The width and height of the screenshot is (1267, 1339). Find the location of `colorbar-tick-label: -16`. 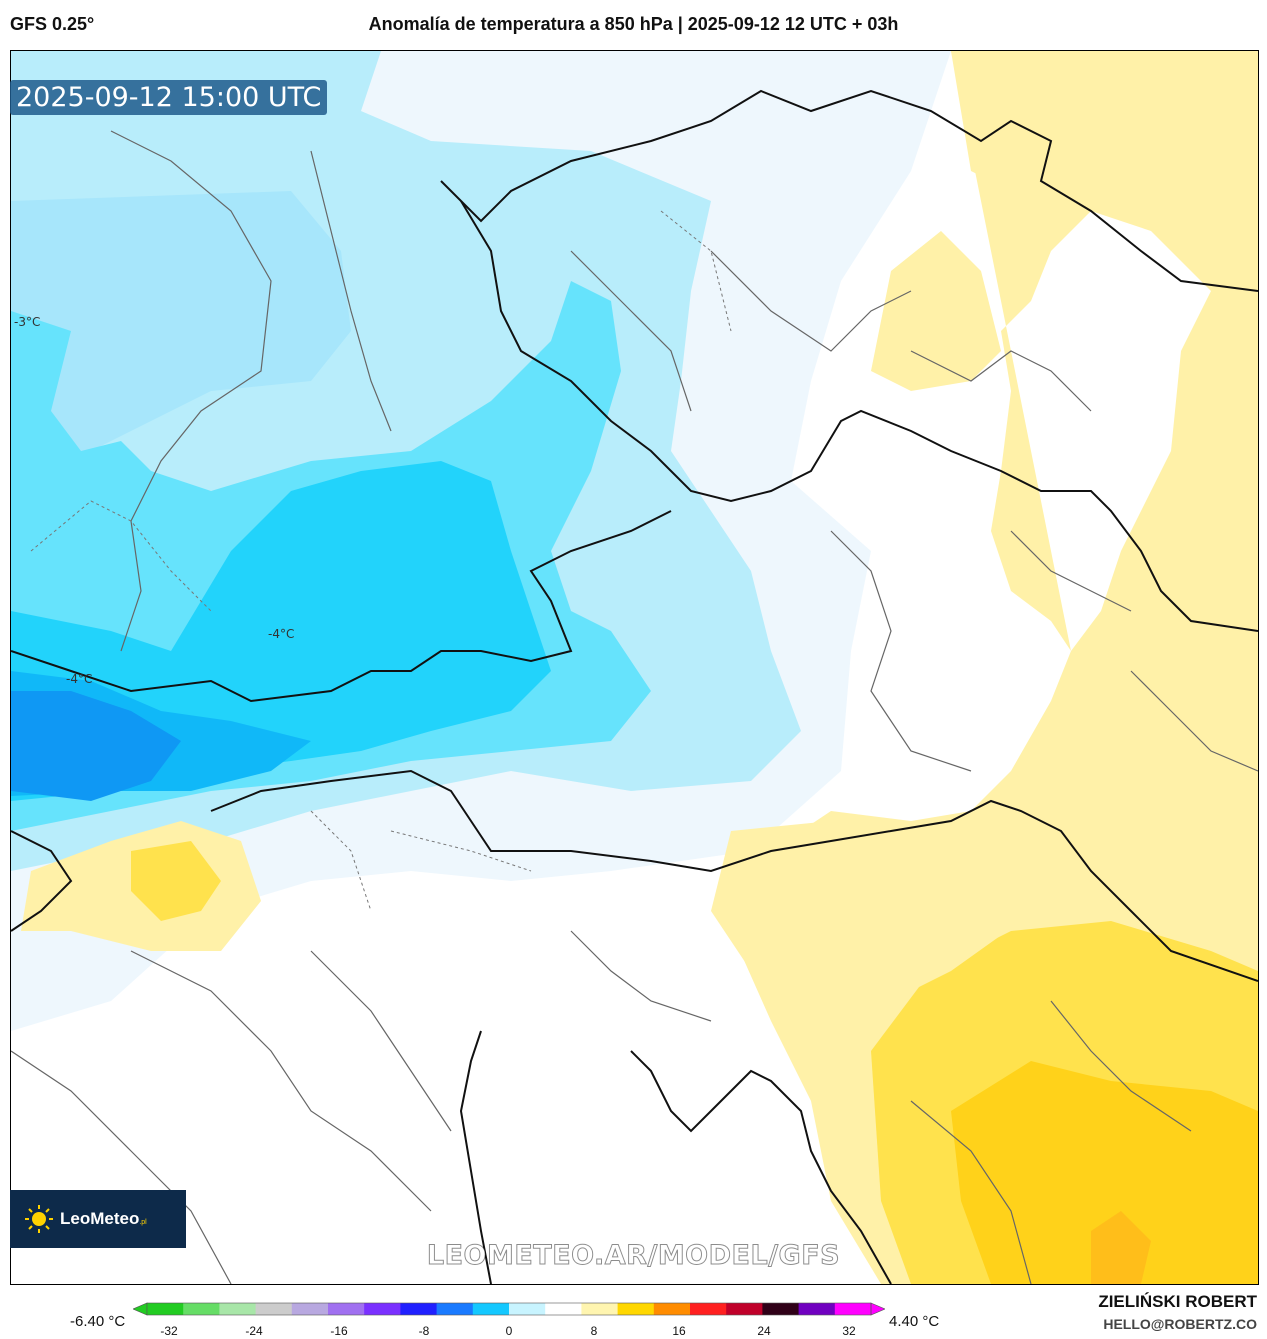

colorbar-tick-label: -16 is located at coordinates (339, 1331).